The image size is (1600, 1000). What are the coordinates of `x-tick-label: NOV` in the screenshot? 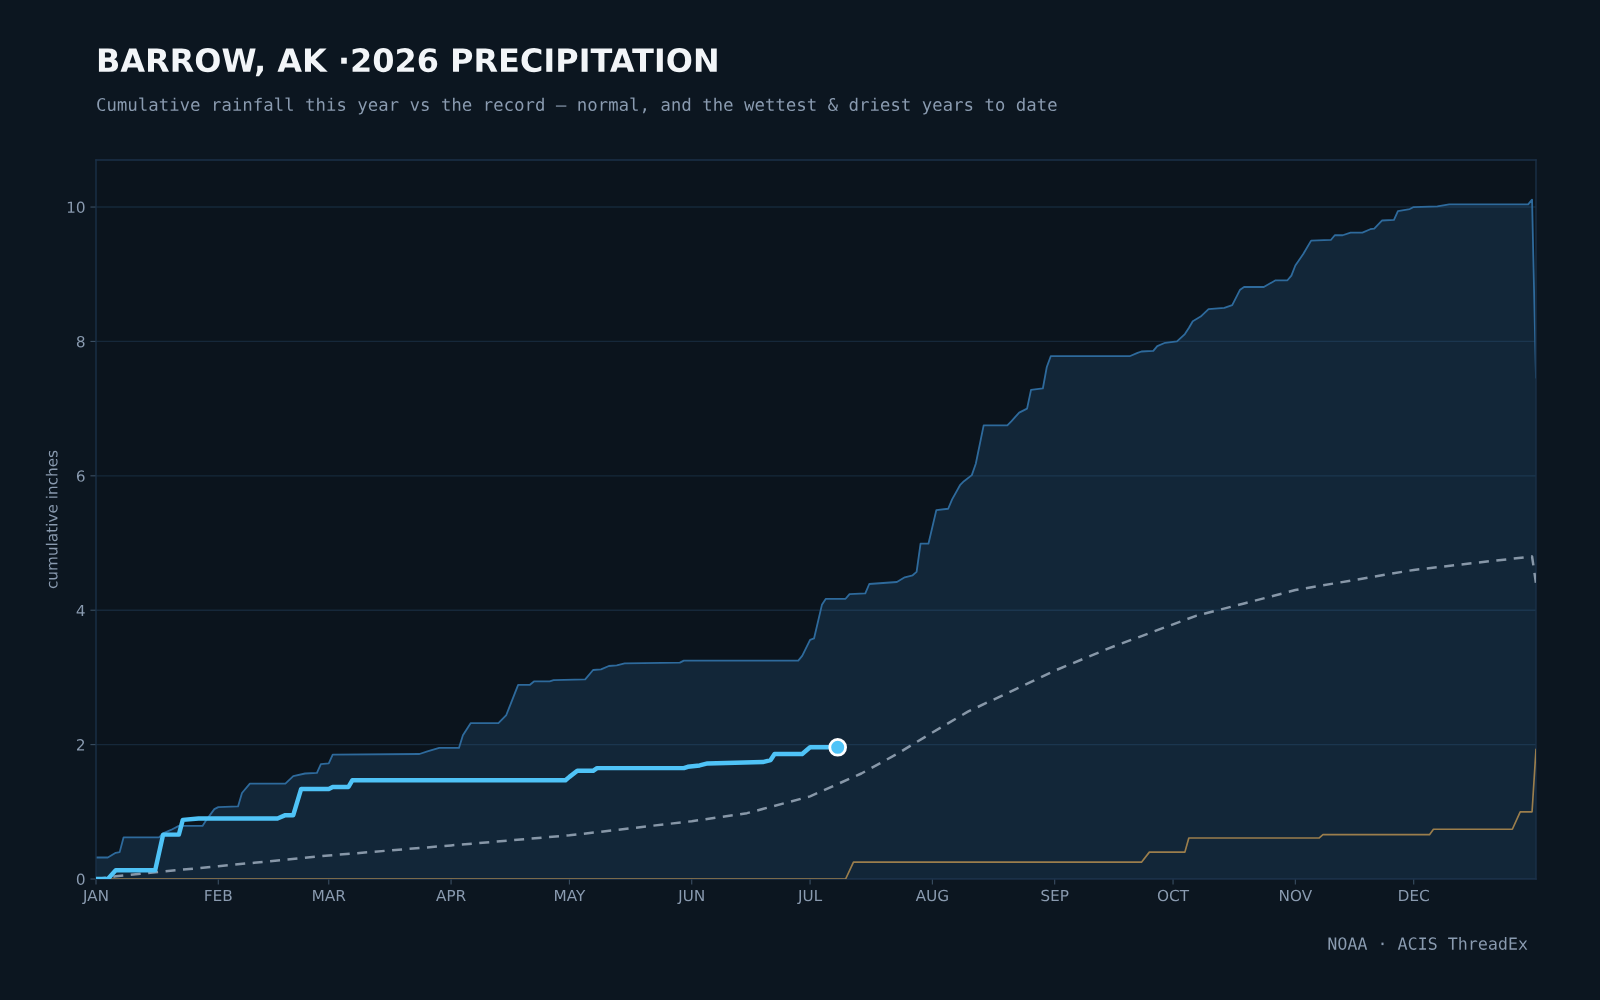 It's located at (1296, 895).